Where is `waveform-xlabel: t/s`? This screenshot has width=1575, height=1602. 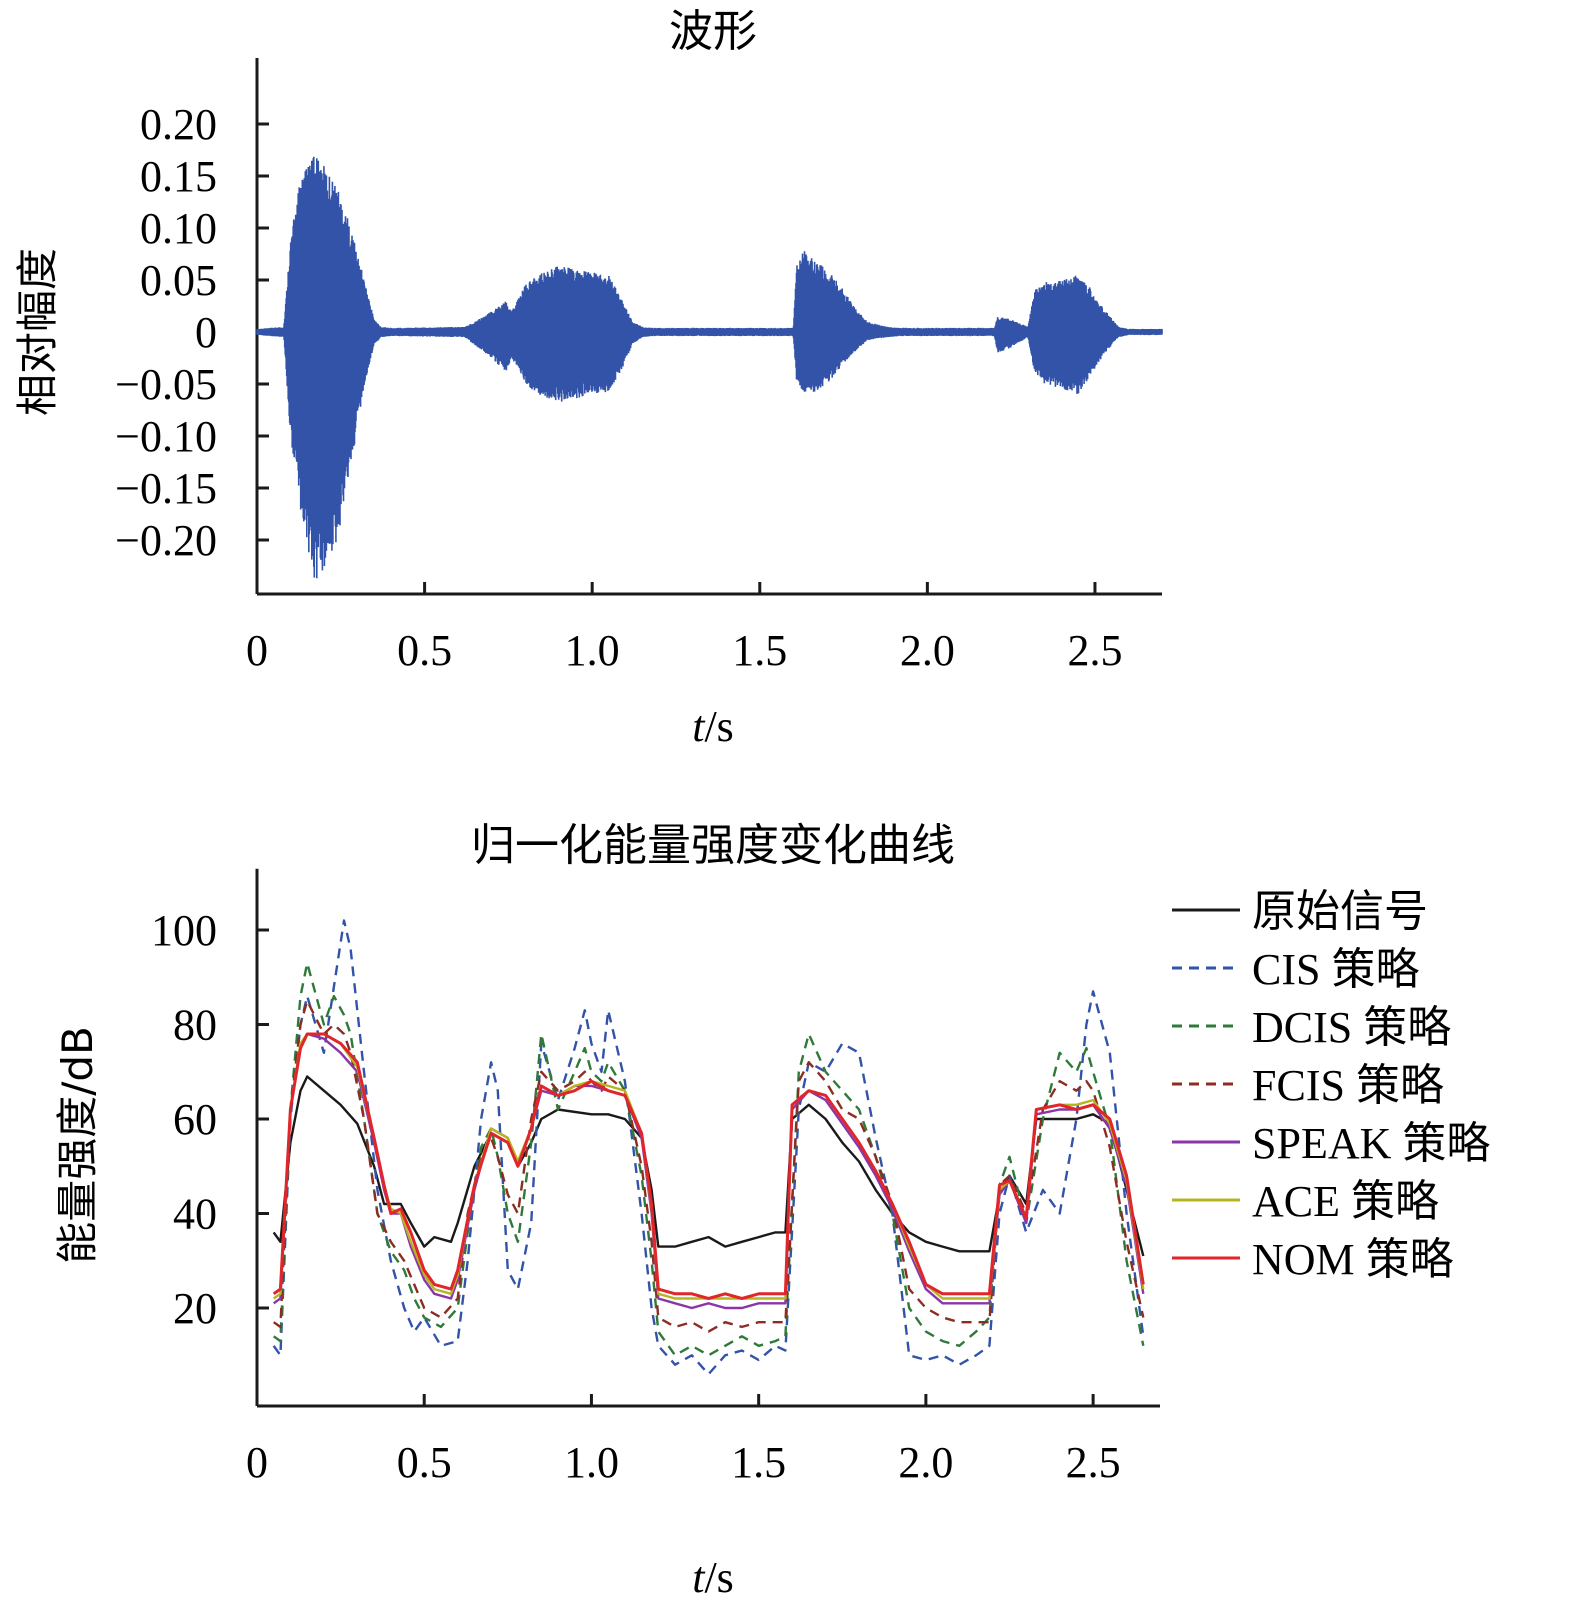 waveform-xlabel: t/s is located at coordinates (713, 726).